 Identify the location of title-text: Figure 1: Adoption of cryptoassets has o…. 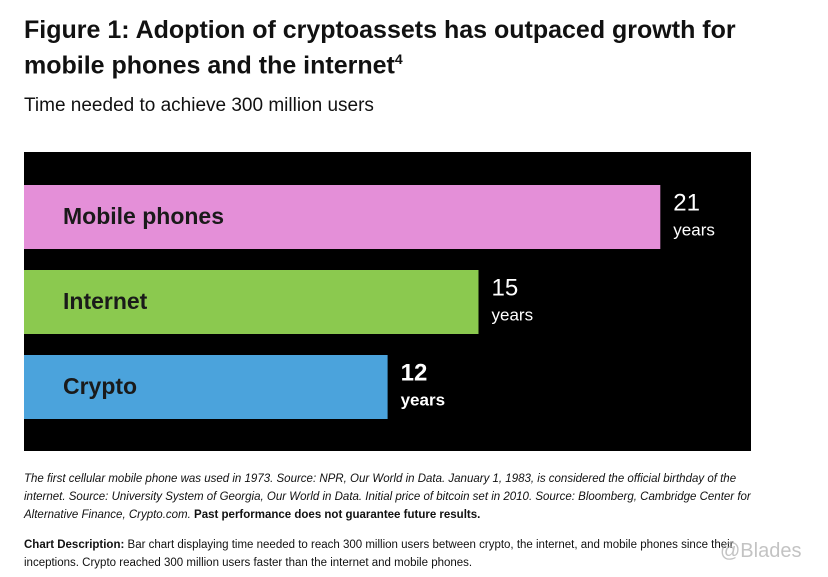
(380, 48).